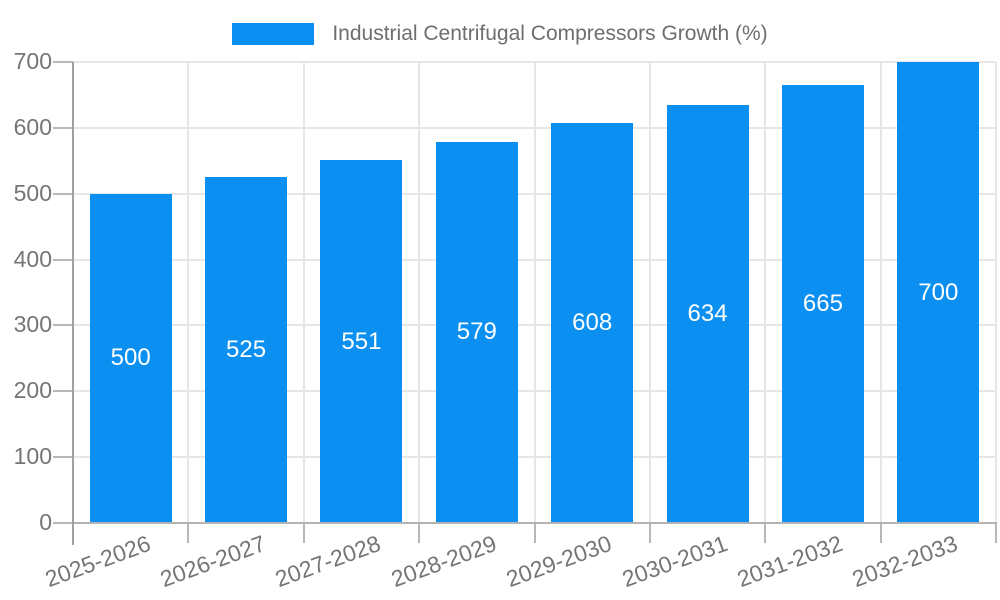  I want to click on bar-value-label: 665, so click(822, 304).